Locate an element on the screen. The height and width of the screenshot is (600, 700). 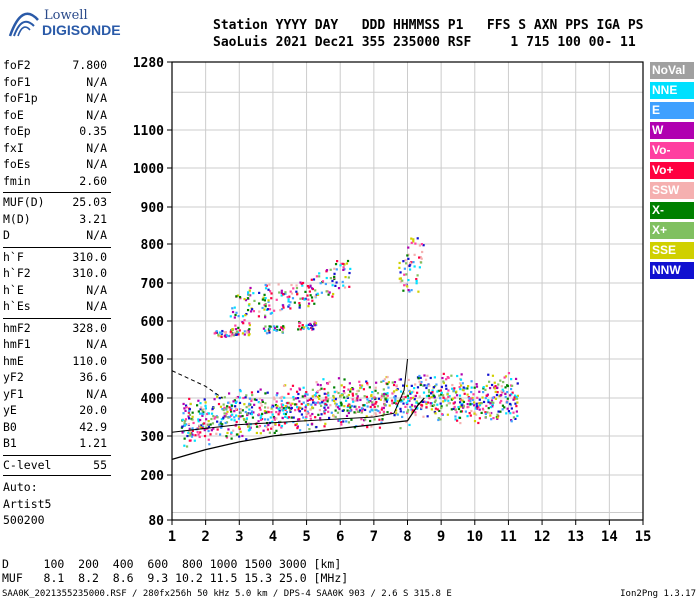
param-value: 25.03 is located at coordinates (89, 202).